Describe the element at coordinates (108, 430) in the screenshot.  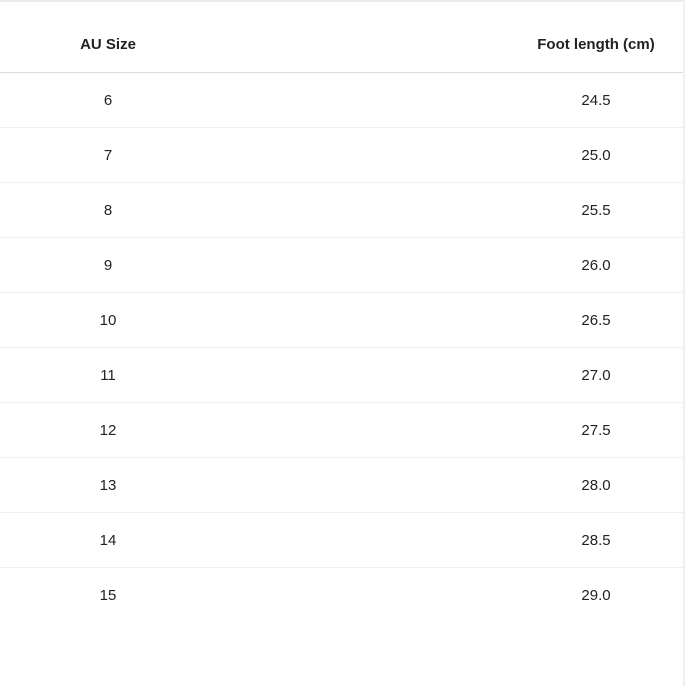
I see `au-size-cell: 12` at that location.